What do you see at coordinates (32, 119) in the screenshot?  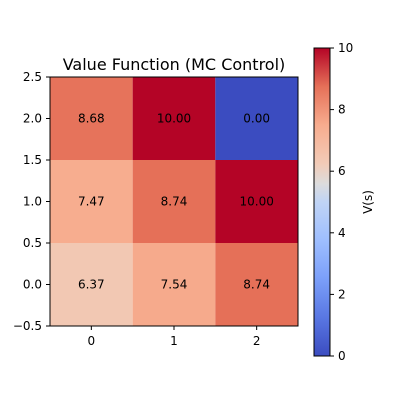 I see `y-tick-label: 2.0` at bounding box center [32, 119].